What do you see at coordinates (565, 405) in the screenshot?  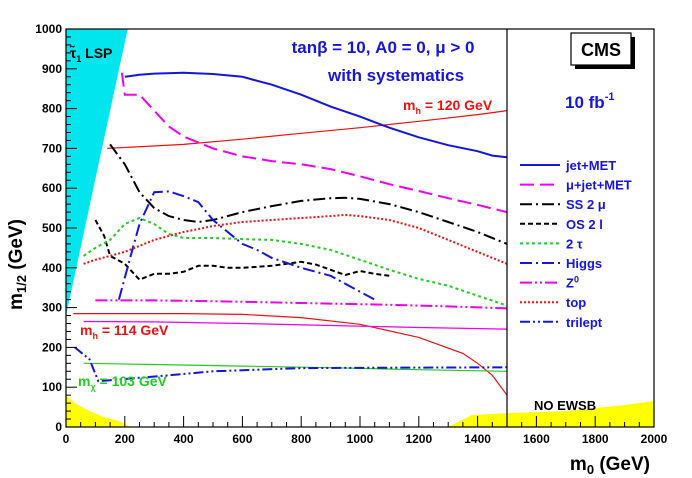 I see `no-ewsb-label: NO EWSB` at bounding box center [565, 405].